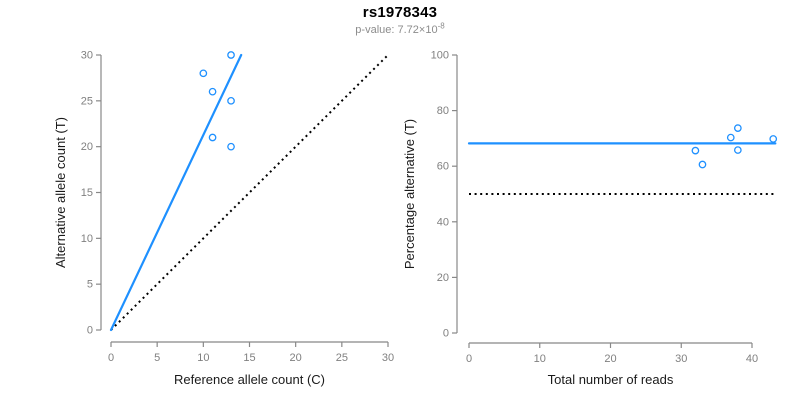  Describe the element at coordinates (87, 56) in the screenshot. I see `y-tick-label: 30` at that location.